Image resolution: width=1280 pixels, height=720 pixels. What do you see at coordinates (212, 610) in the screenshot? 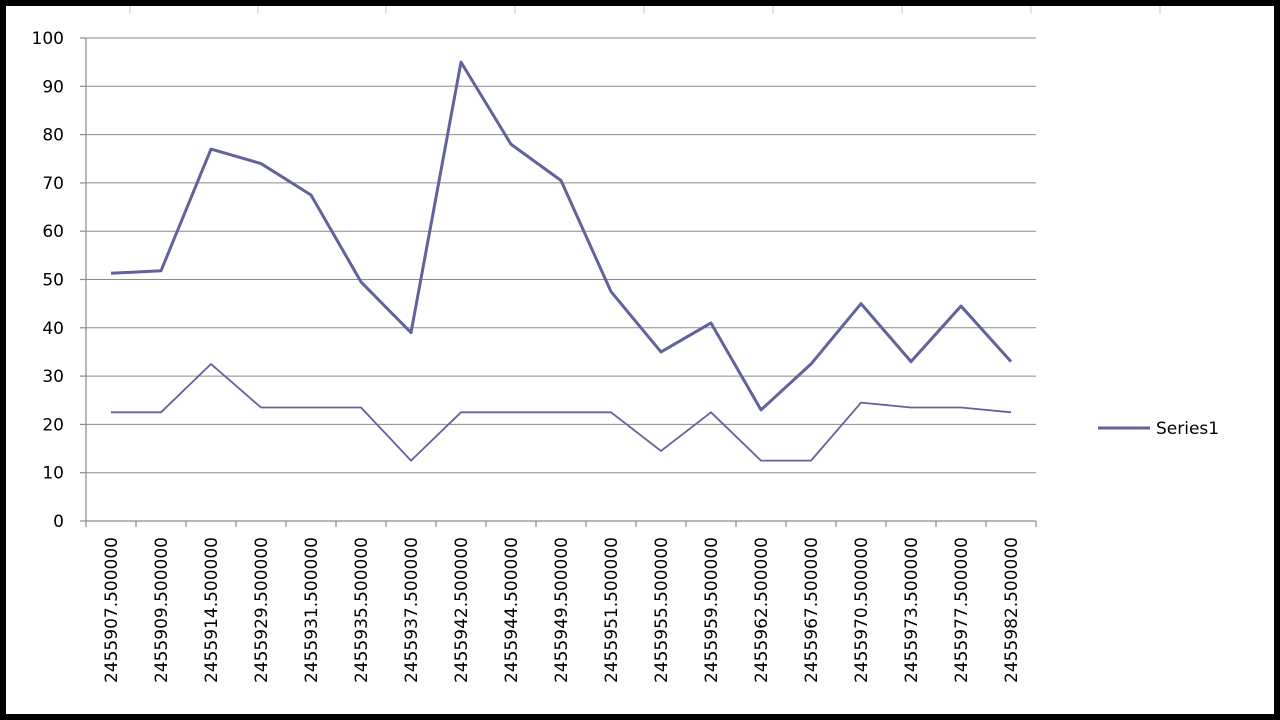
I see `x-tick-label: 2455914.500000` at bounding box center [212, 610].